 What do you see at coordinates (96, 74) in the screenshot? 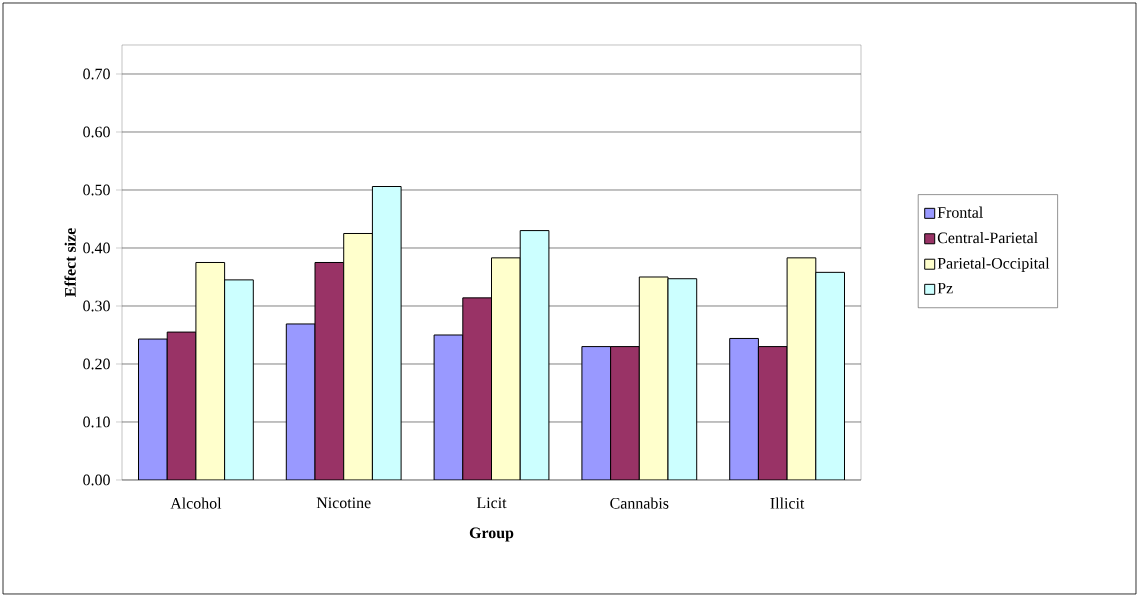
I see `y-tick-label: 0.70` at bounding box center [96, 74].